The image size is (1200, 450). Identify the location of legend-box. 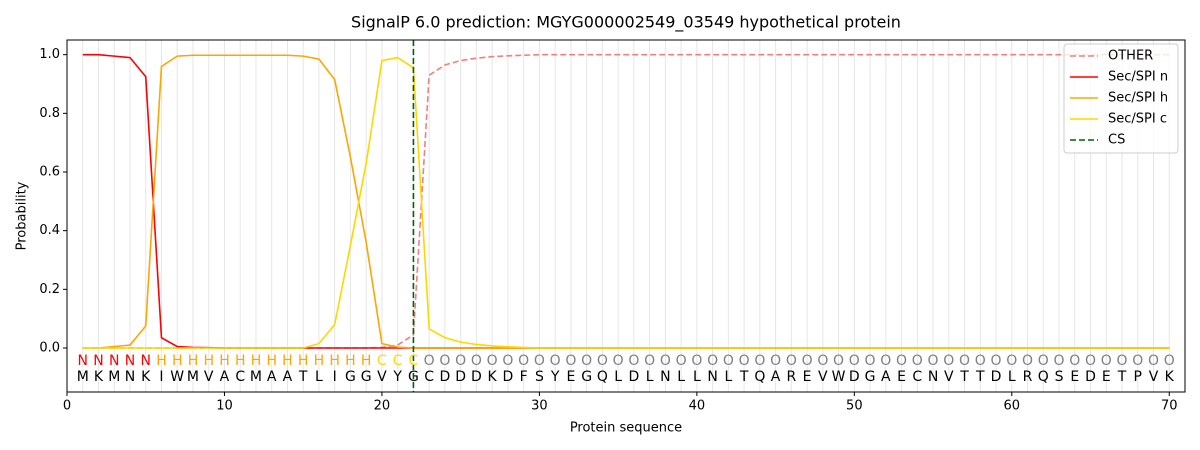
(1121, 98).